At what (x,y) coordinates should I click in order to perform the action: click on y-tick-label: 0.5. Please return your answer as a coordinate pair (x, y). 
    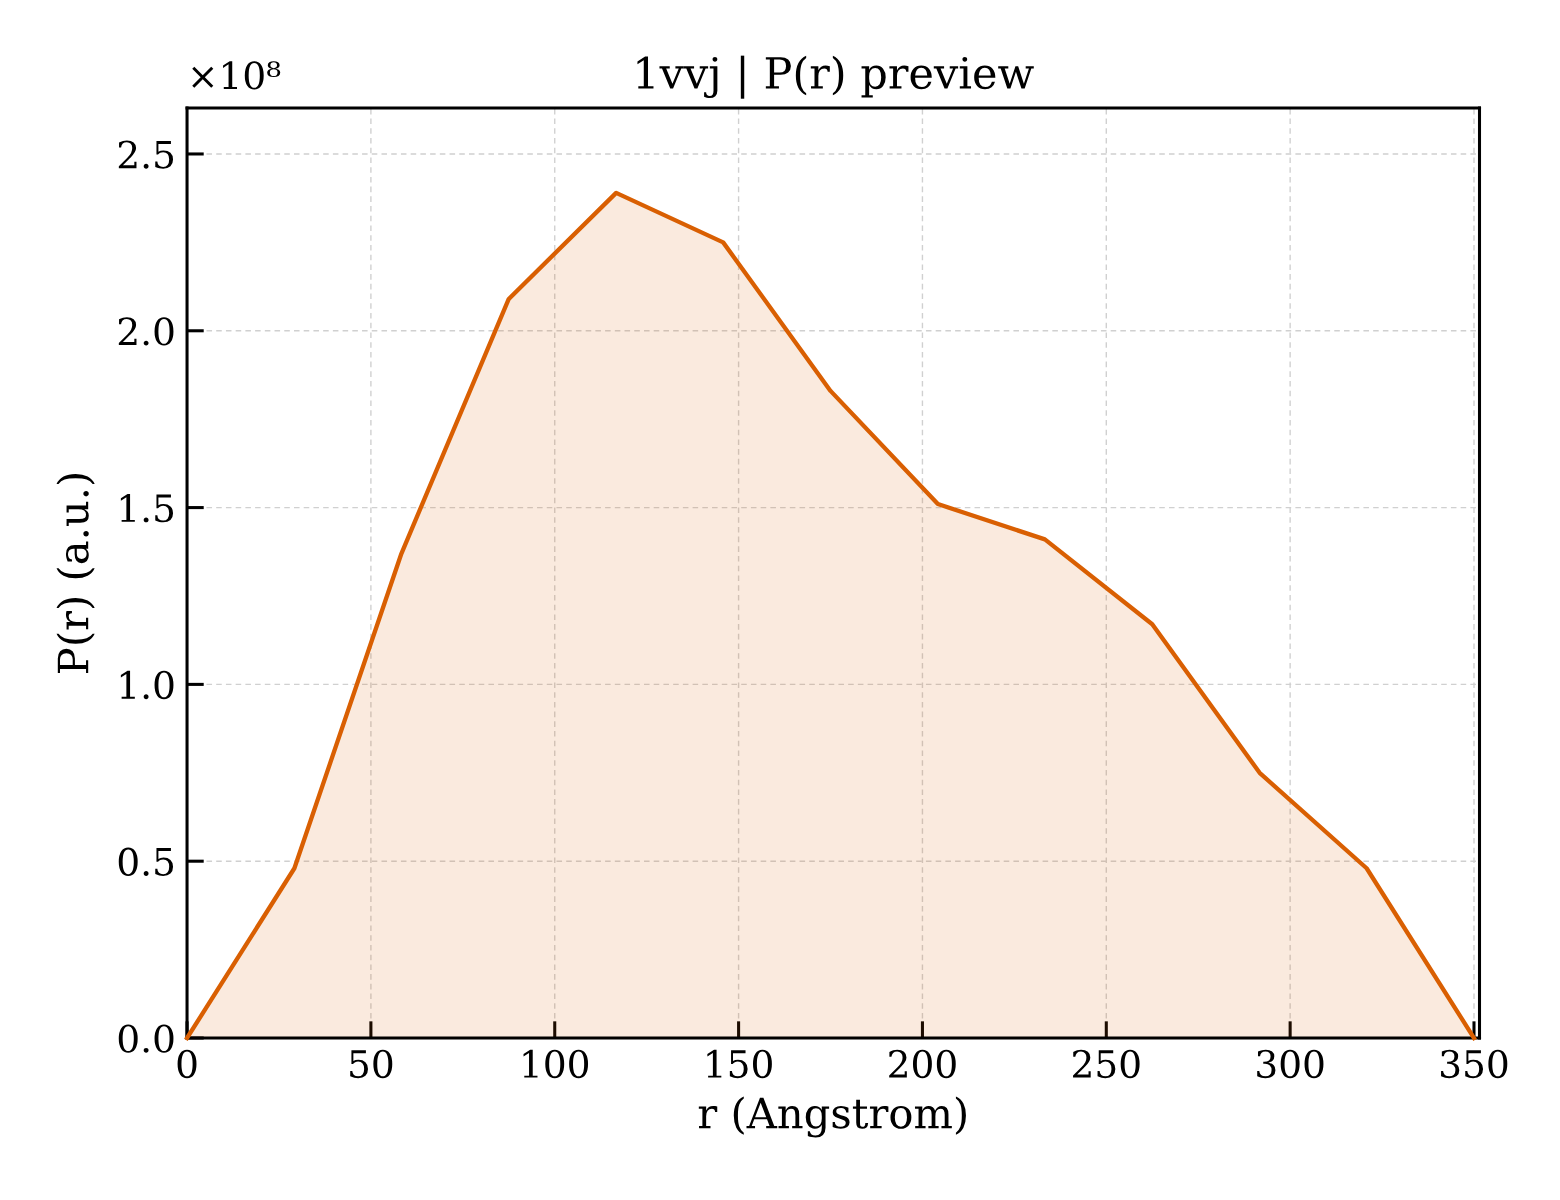
    Looking at the image, I should click on (146, 861).